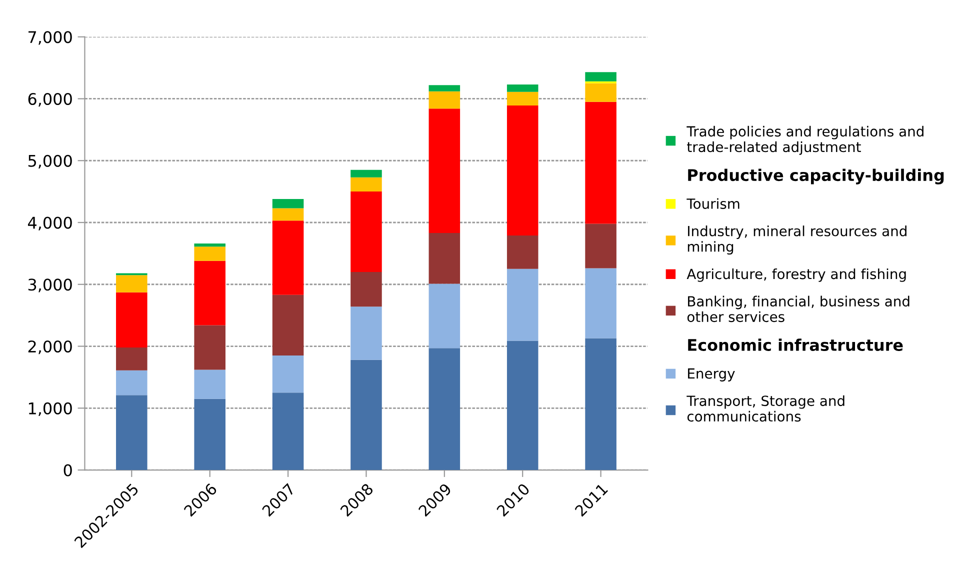  Describe the element at coordinates (805, 140) in the screenshot. I see `legend-label: Trade policies and regulations and trade-related adjustment` at that location.